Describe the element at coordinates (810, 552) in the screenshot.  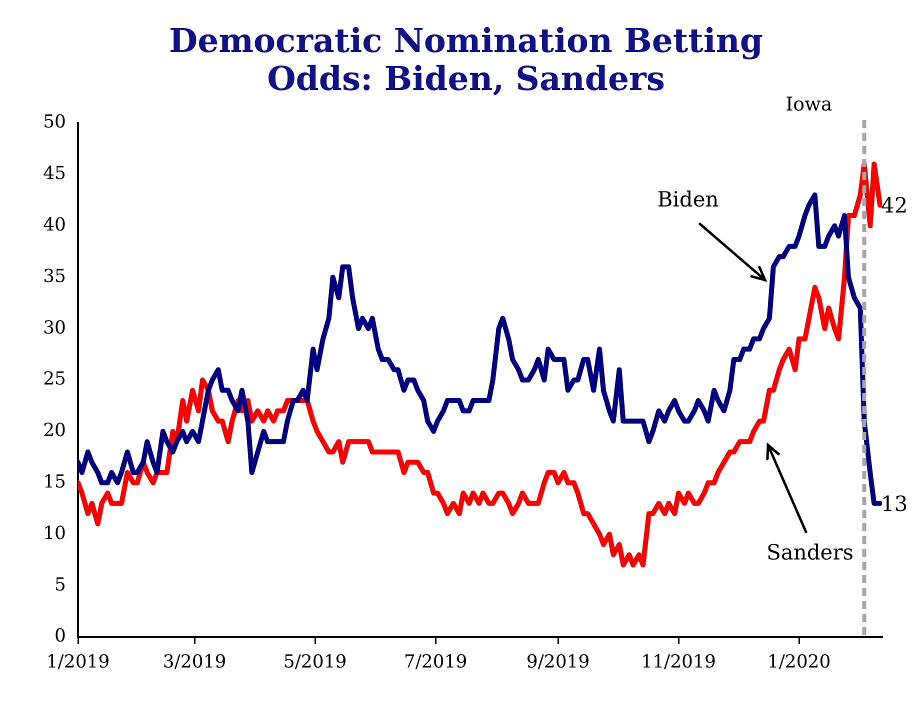
I see `annotation: Sanders` at that location.